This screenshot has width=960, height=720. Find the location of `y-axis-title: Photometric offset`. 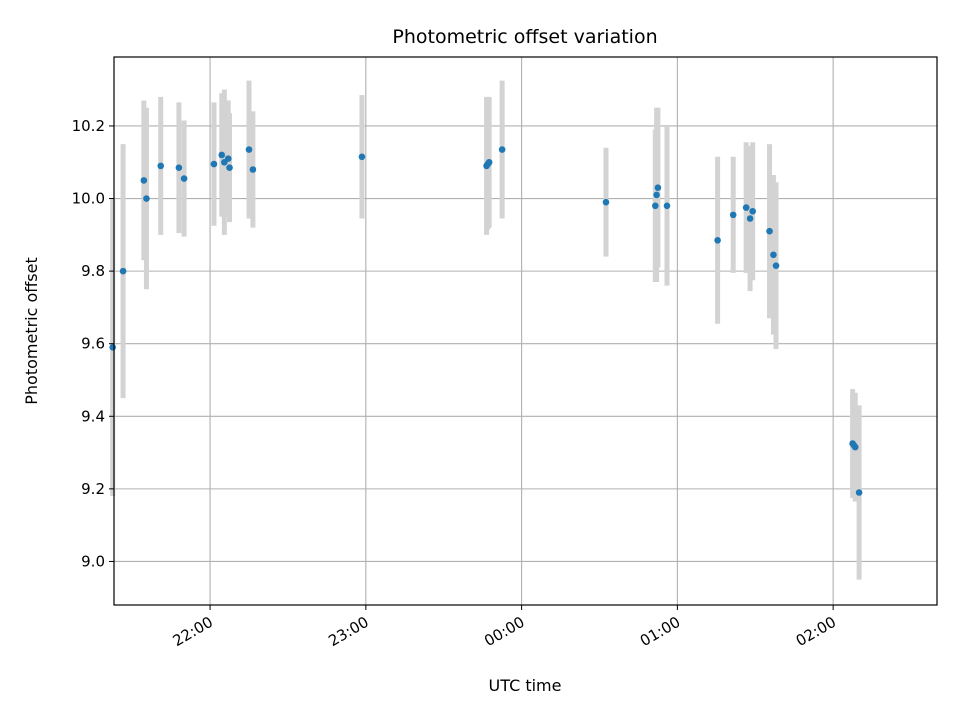

y-axis-title: Photometric offset is located at coordinates (31, 331).